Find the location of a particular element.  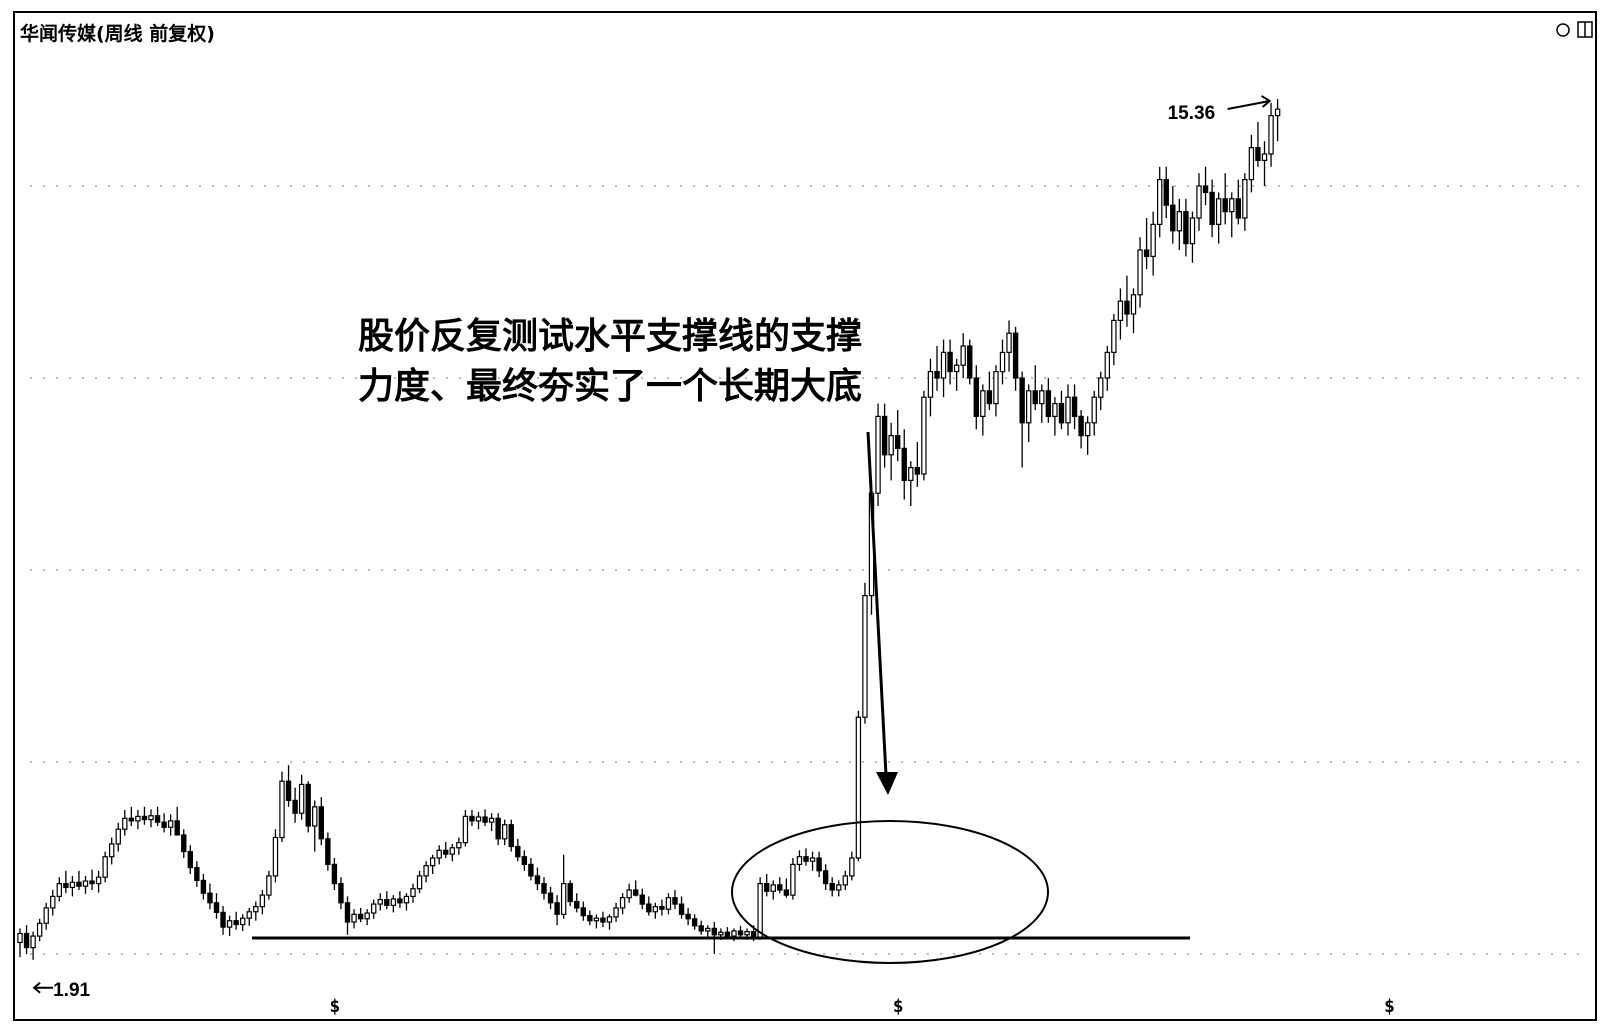

window-controls is located at coordinates (1574, 29).